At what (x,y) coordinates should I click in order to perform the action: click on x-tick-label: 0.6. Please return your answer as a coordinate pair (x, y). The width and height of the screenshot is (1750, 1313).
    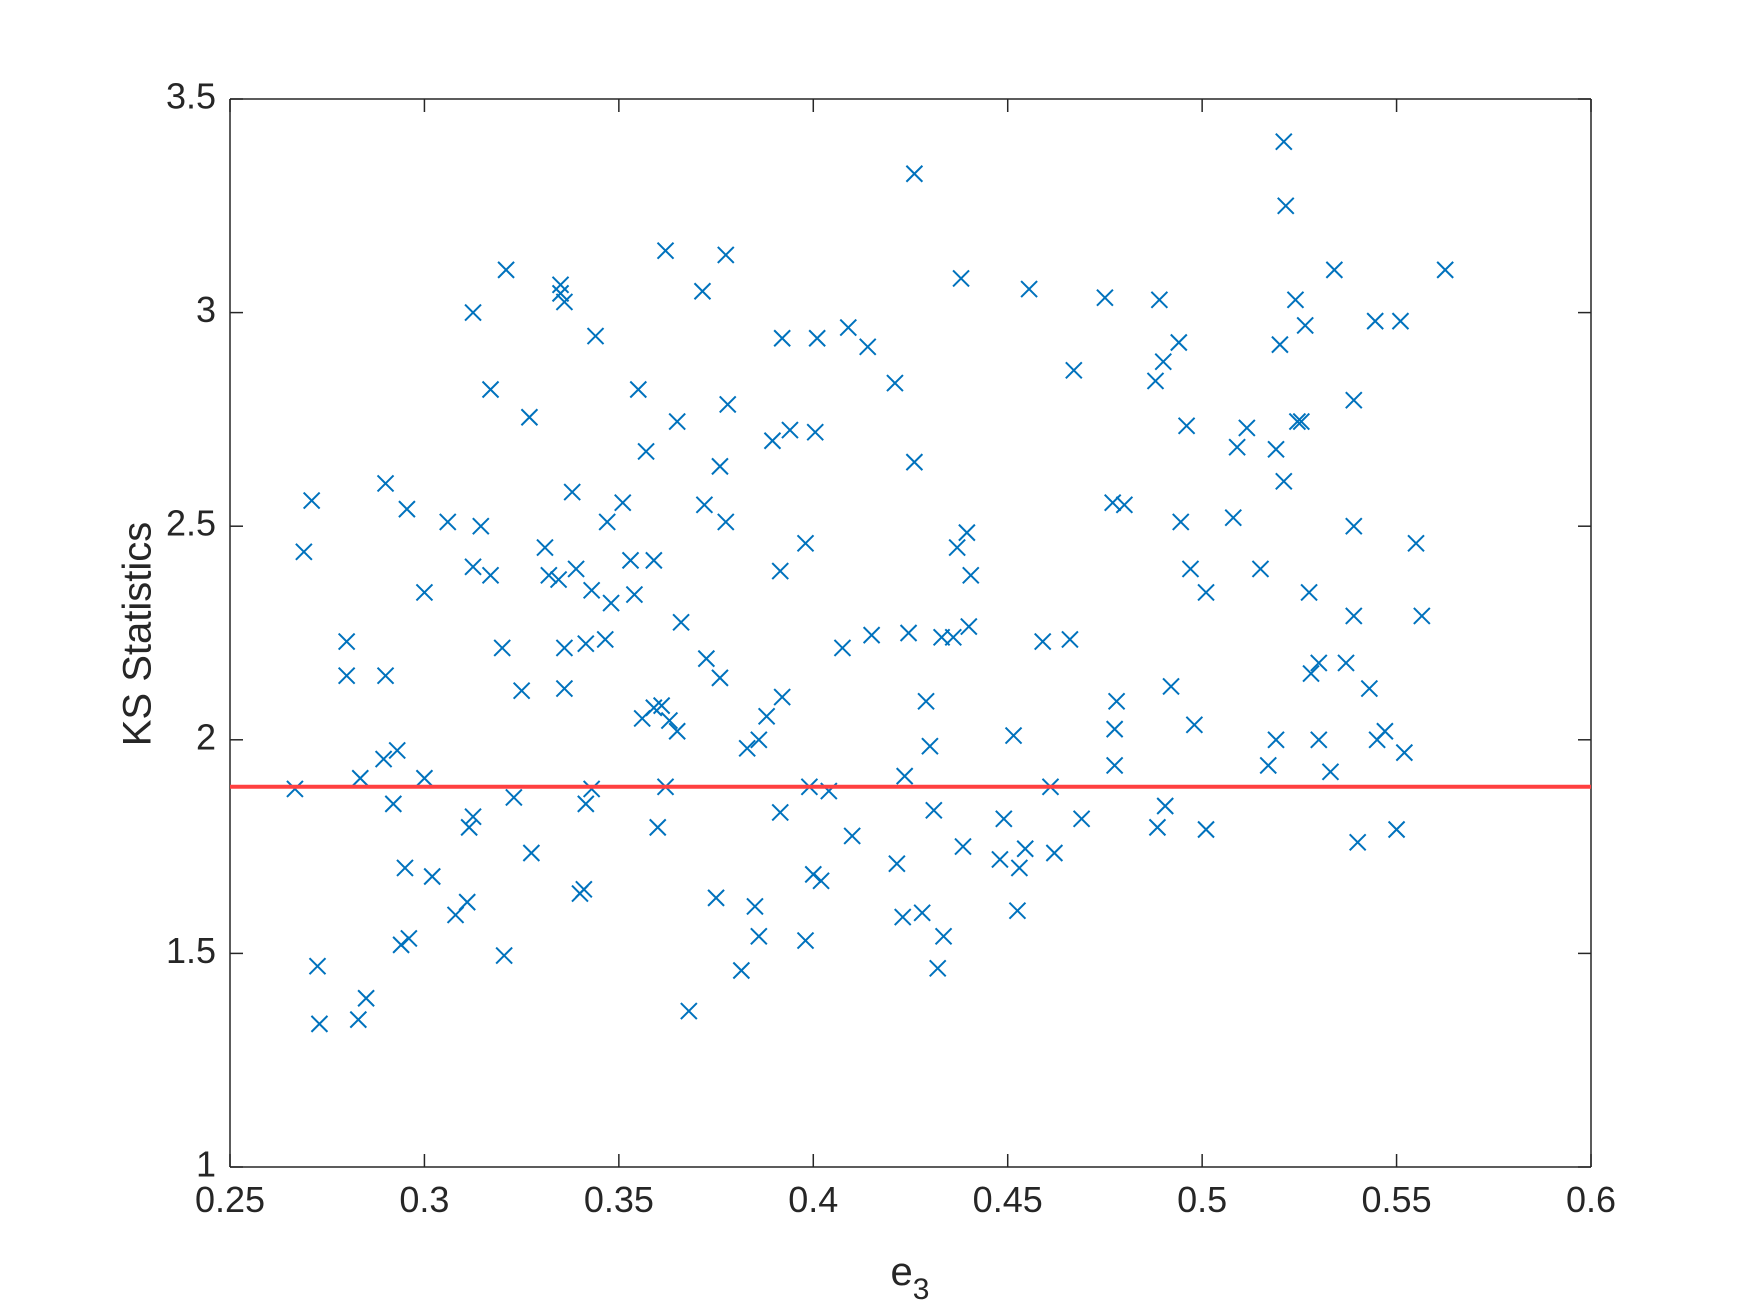
    Looking at the image, I should click on (1591, 1199).